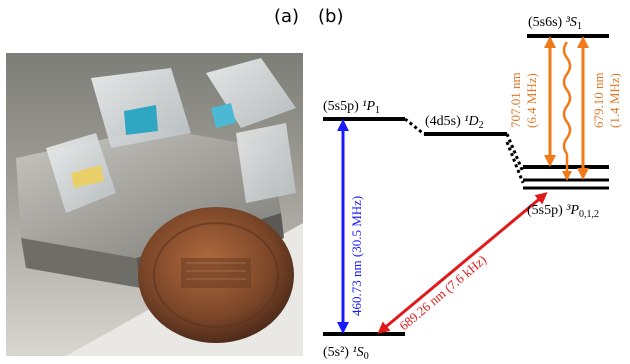 The height and width of the screenshot is (364, 630). What do you see at coordinates (515, 153) in the screenshot?
I see `decay-1D2-3P2` at bounding box center [515, 153].